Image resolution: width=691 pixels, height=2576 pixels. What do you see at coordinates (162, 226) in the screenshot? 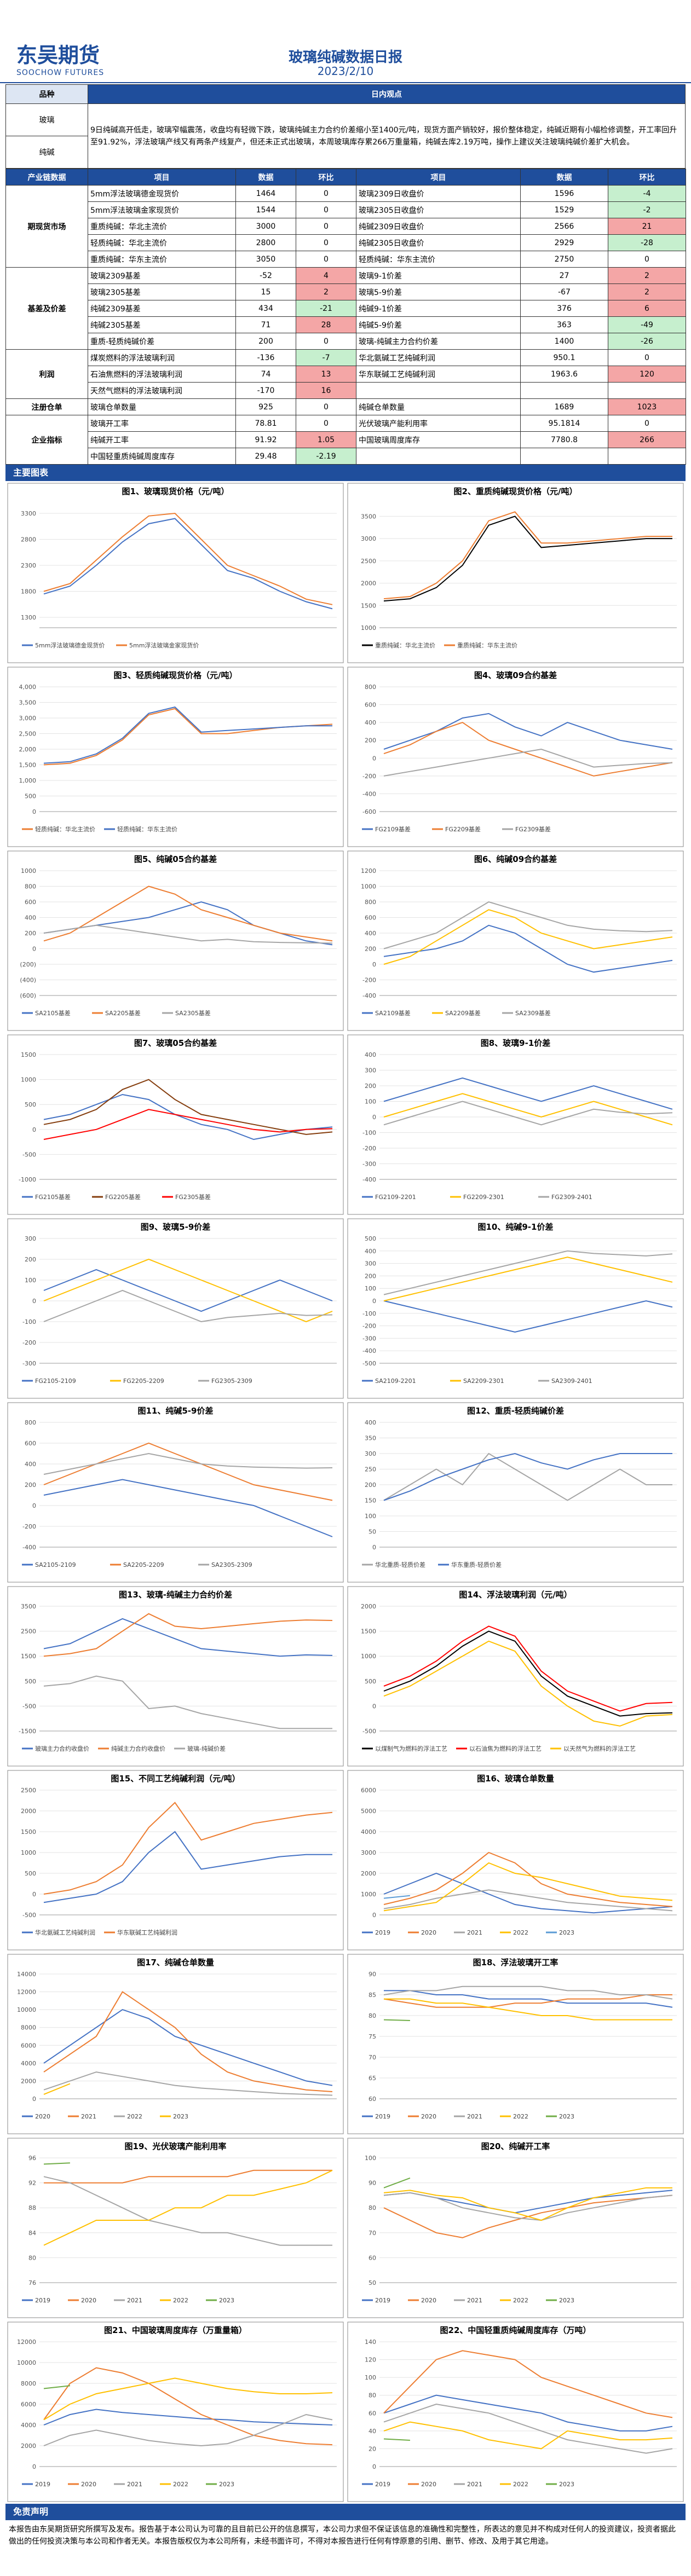
I see `cell: 重质纯碱：华北主流价` at bounding box center [162, 226].